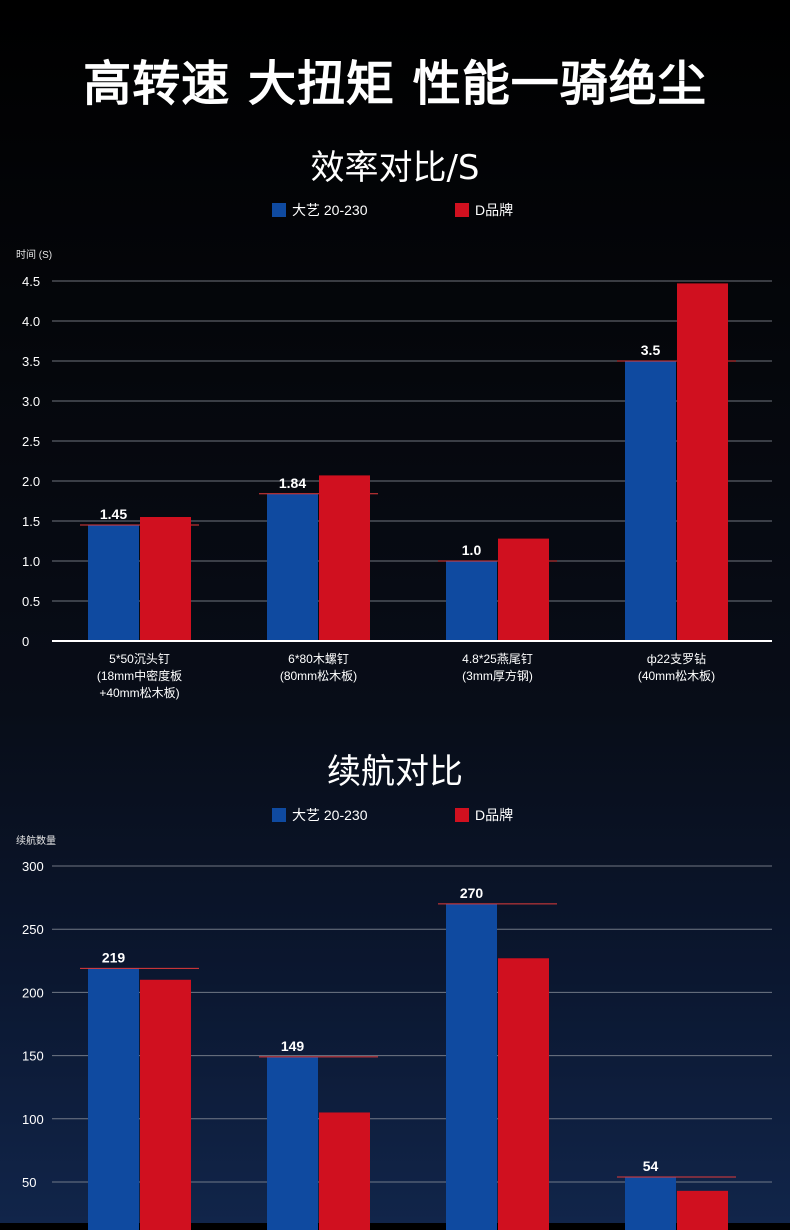 The image size is (790, 1230). Describe the element at coordinates (31, 441) in the screenshot. I see `y-tick-label: 2.5` at that location.